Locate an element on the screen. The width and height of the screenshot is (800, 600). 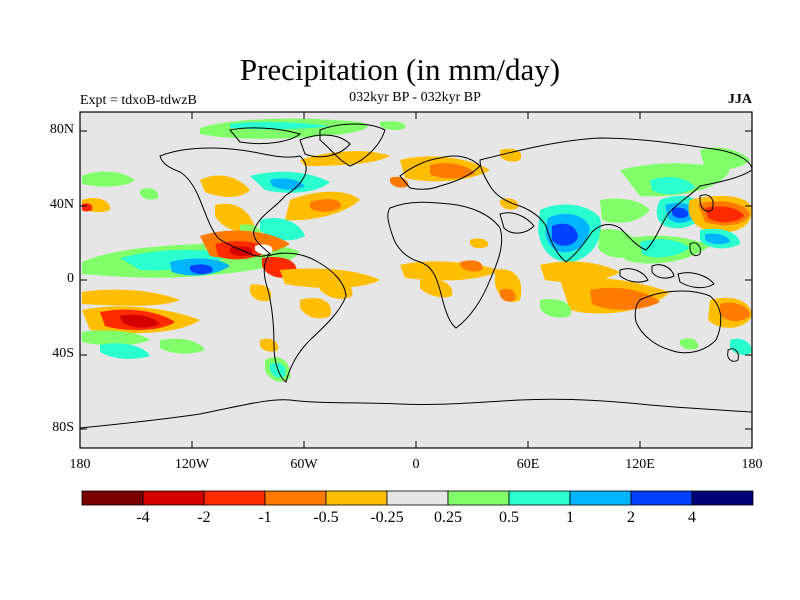
colorbar-label: 0.25 is located at coordinates (448, 517).